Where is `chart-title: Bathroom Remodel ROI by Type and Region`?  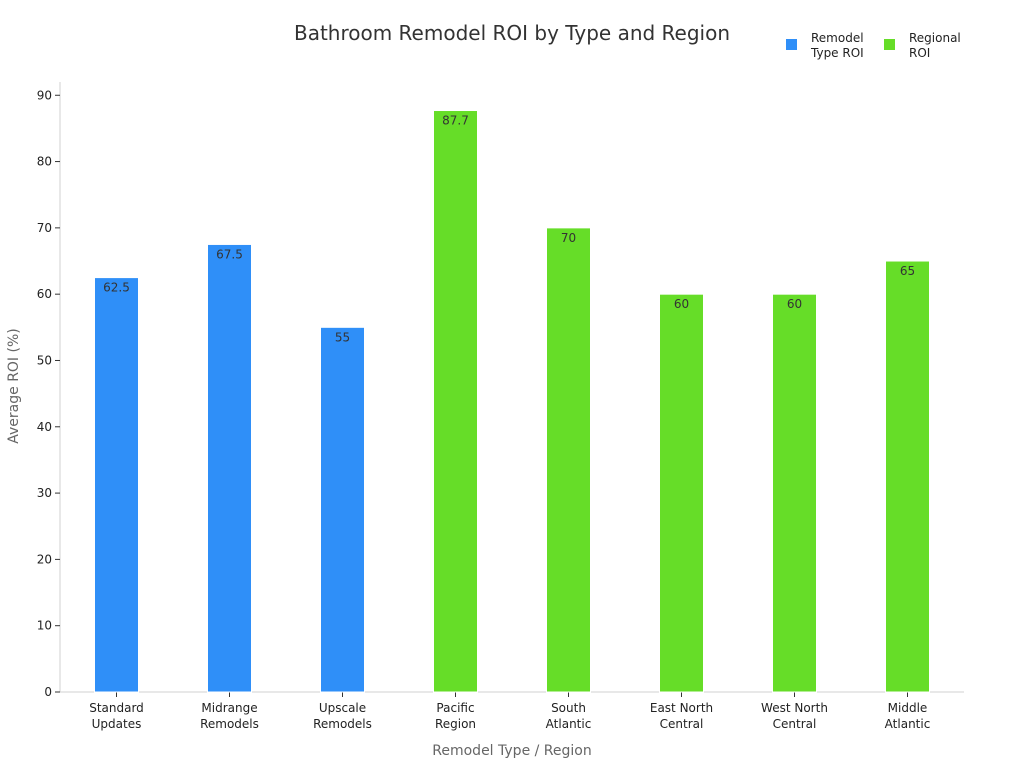
chart-title: Bathroom Remodel ROI by Type and Region is located at coordinates (512, 33).